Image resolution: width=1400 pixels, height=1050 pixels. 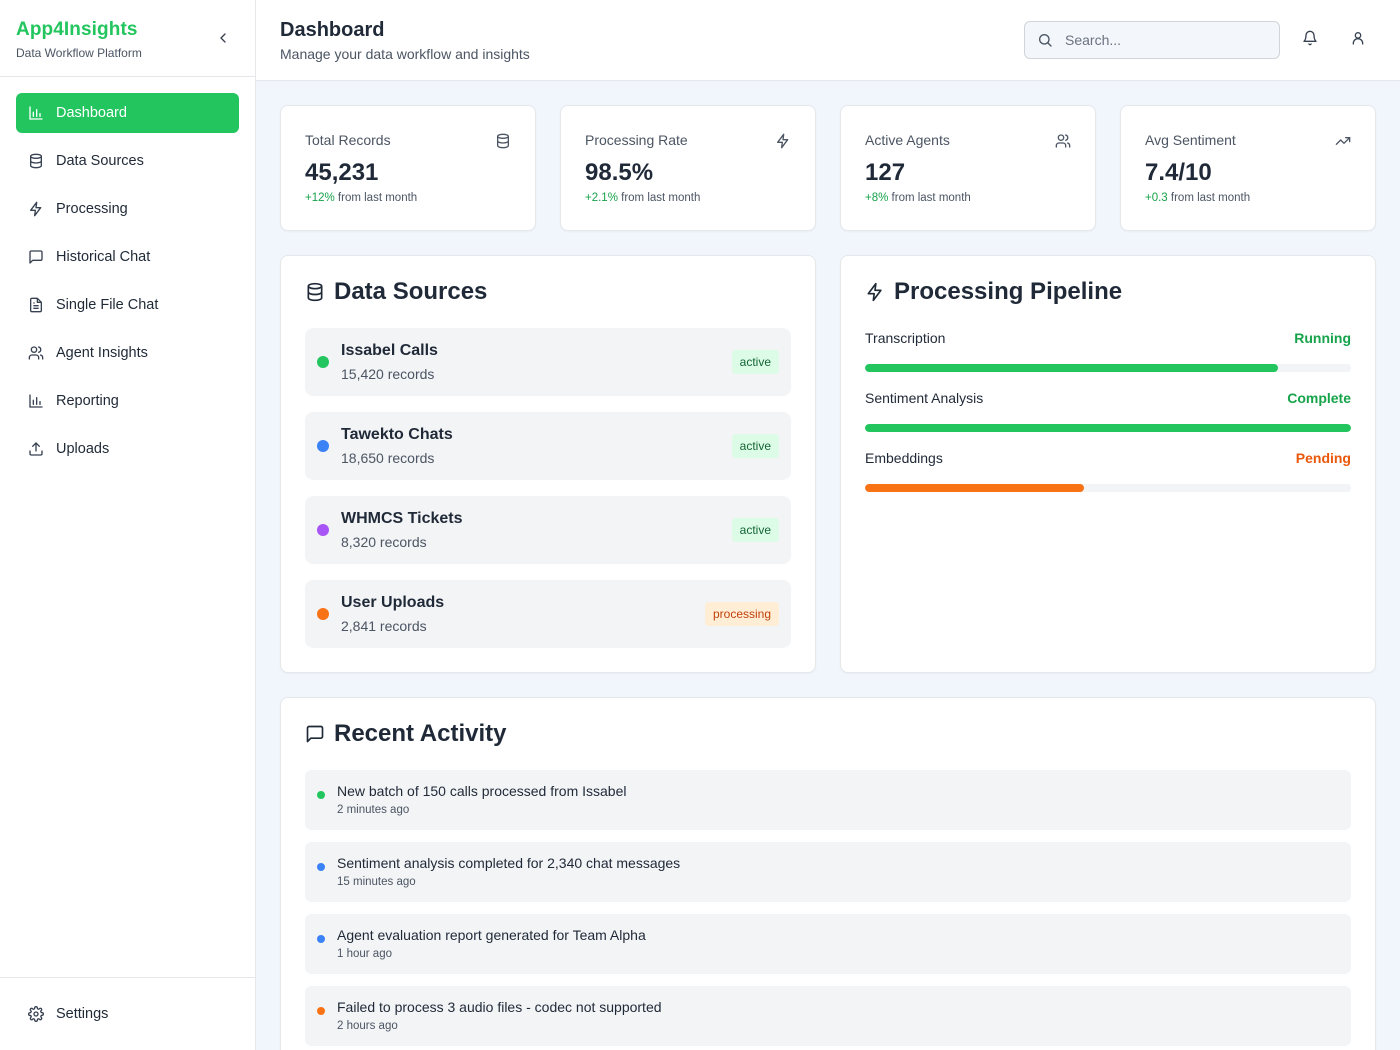 What do you see at coordinates (1165, 40) in the screenshot?
I see `search-input` at bounding box center [1165, 40].